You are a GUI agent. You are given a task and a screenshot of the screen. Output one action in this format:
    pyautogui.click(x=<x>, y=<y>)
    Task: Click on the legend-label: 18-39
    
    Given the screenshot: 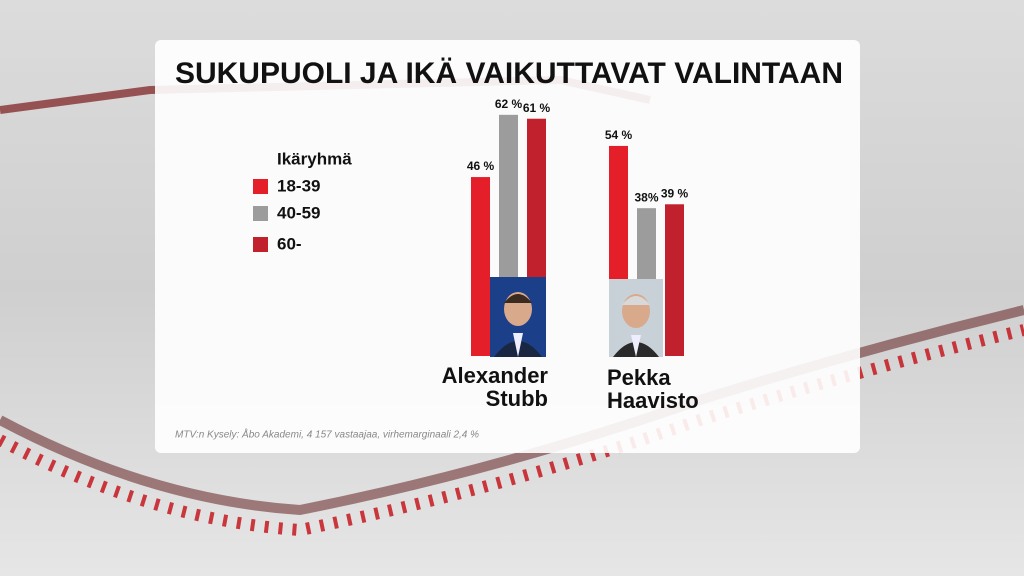 What is the action you would take?
    pyautogui.click(x=298, y=185)
    